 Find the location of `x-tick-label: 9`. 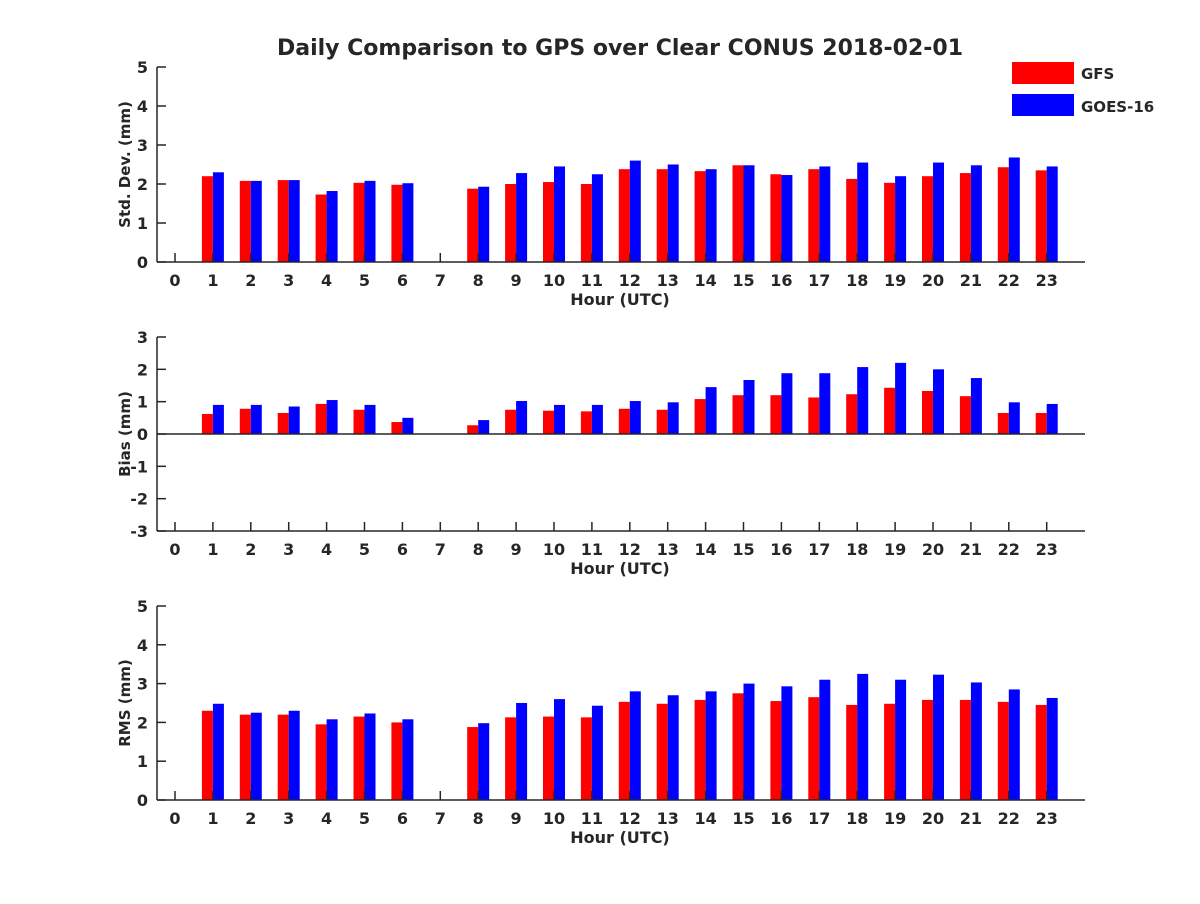

x-tick-label: 9 is located at coordinates (516, 280).